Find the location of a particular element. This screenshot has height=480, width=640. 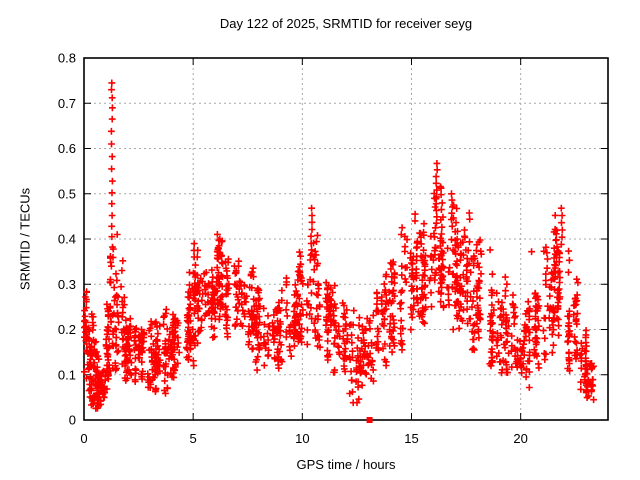

x-tick-labels: 0 5 10 15 20 is located at coordinates (304, 438).